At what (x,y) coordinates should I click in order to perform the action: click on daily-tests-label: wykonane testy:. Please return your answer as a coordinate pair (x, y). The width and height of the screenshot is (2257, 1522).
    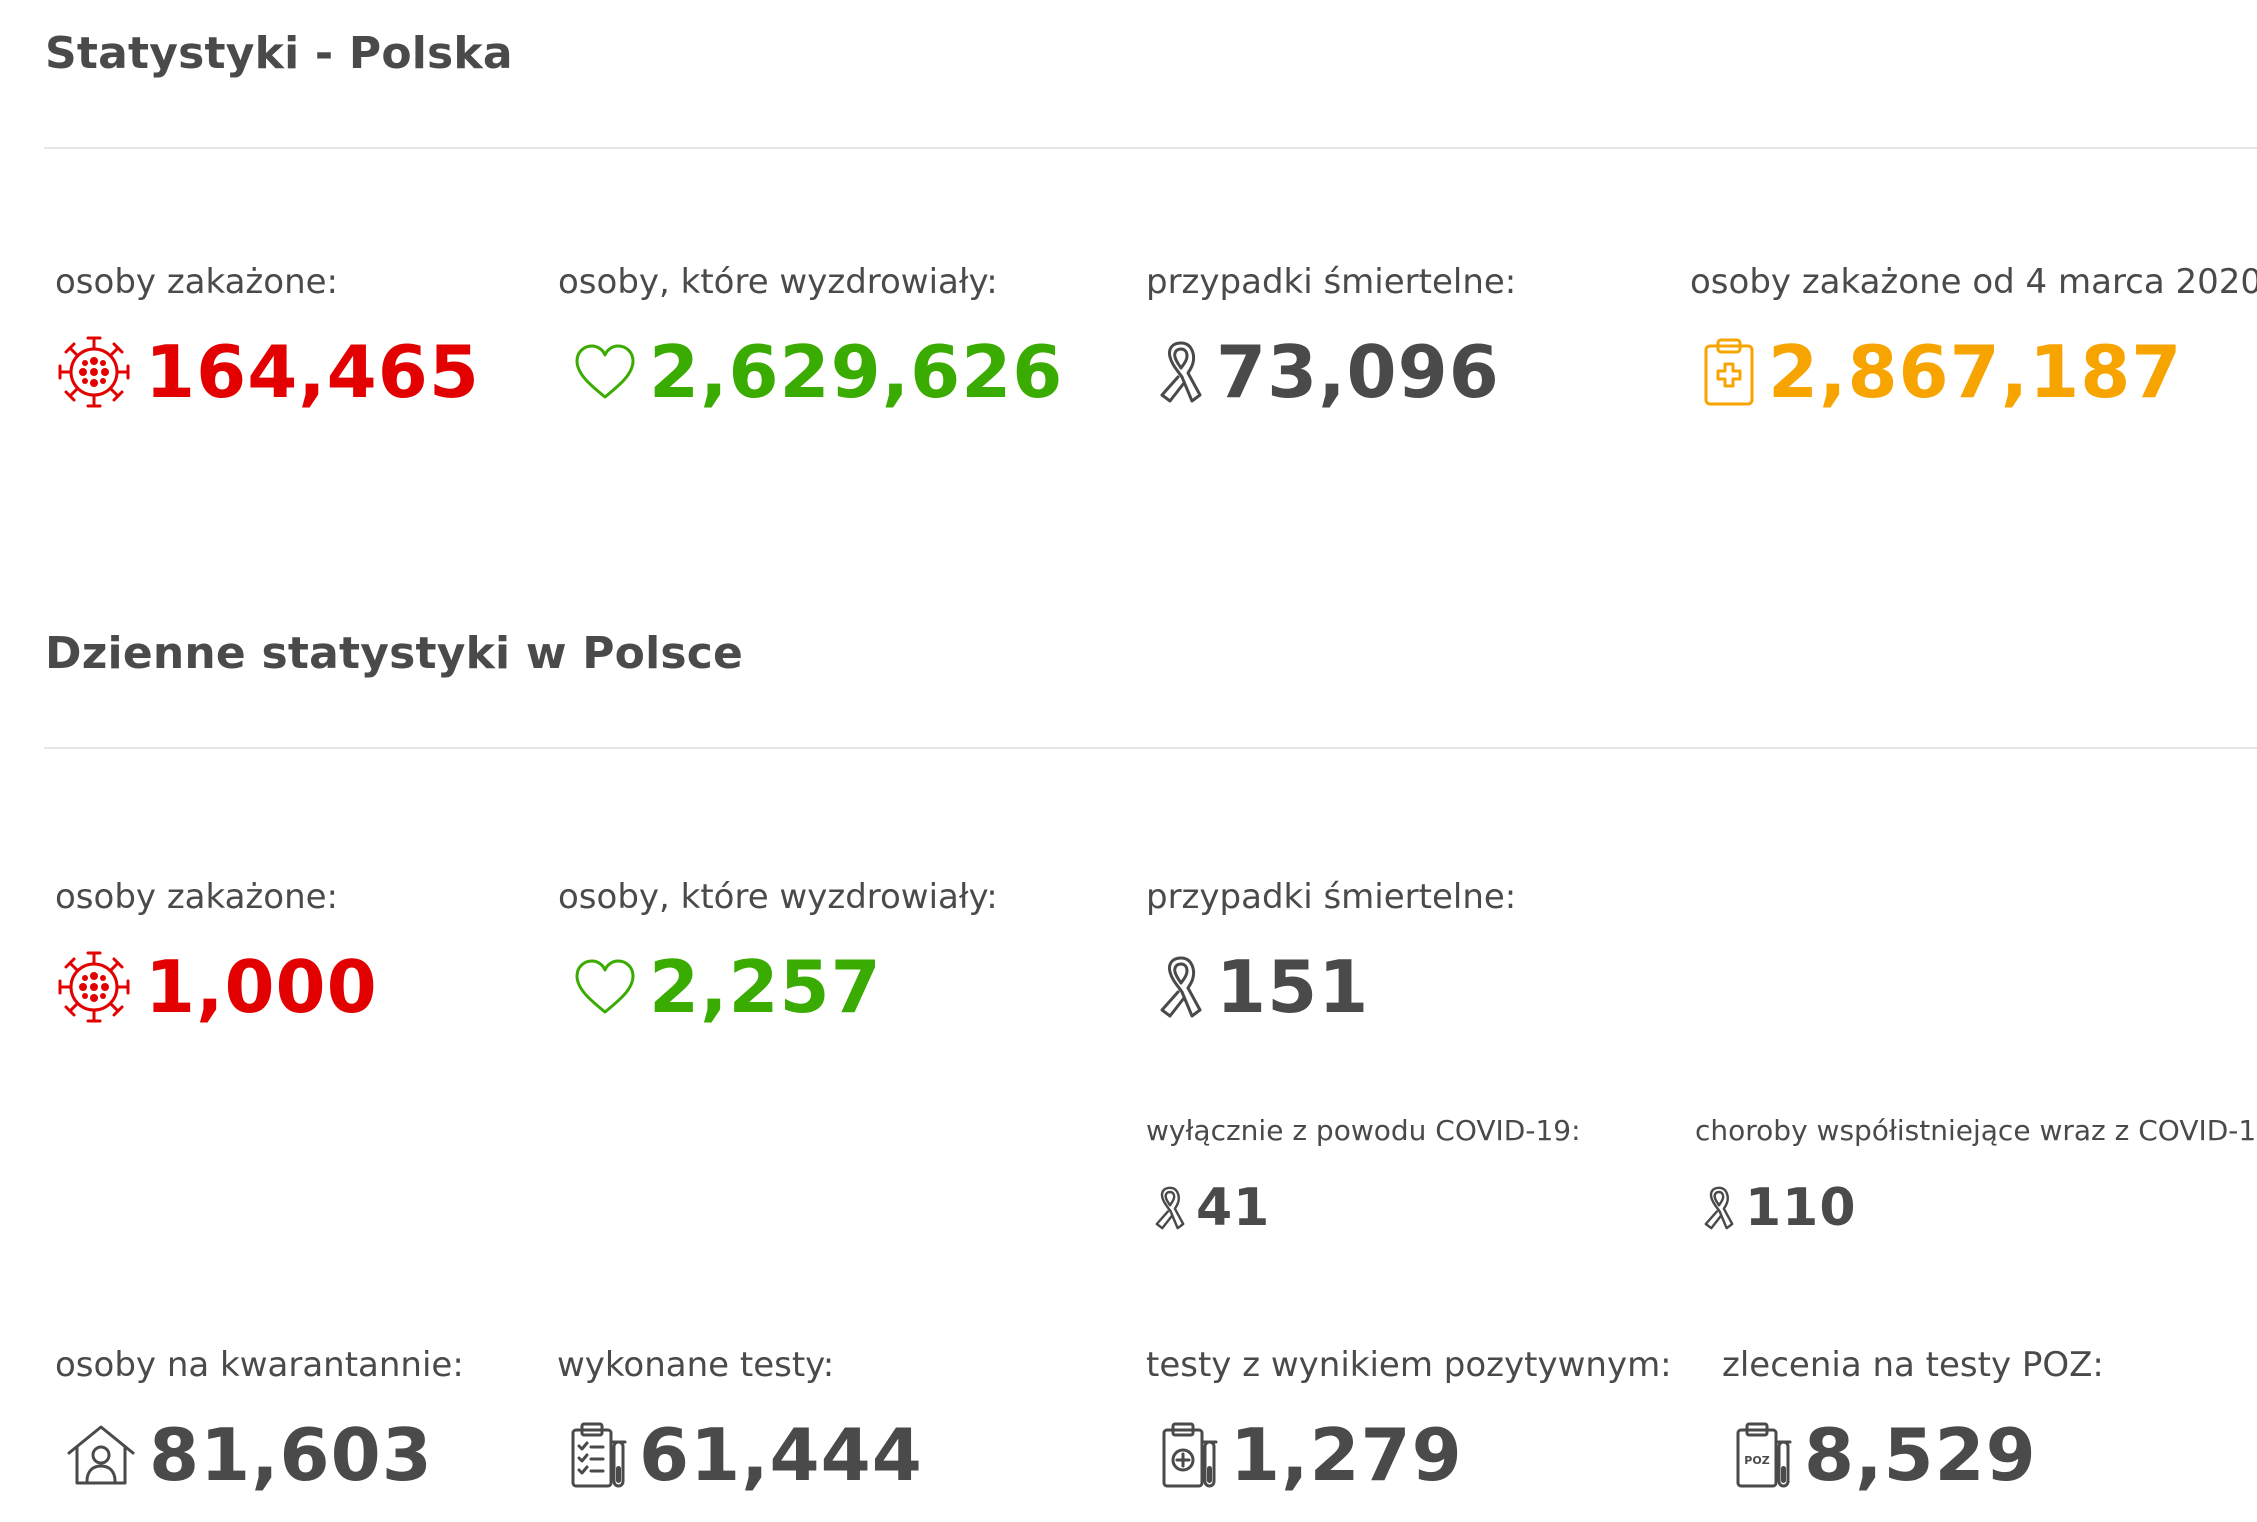
    Looking at the image, I should click on (696, 1365).